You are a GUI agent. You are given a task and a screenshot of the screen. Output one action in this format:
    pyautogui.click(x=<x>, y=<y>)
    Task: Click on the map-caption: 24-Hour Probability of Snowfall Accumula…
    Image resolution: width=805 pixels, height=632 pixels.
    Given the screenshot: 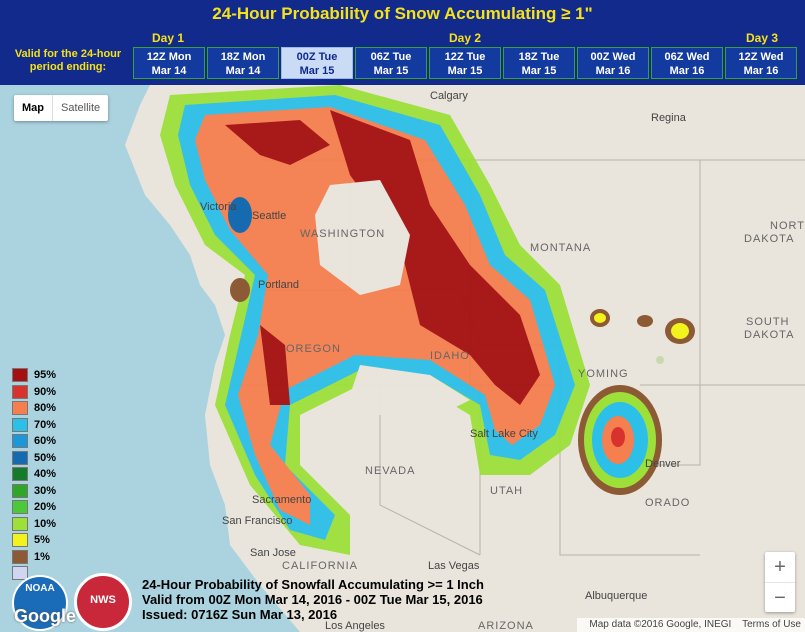 What is the action you would take?
    pyautogui.click(x=313, y=599)
    